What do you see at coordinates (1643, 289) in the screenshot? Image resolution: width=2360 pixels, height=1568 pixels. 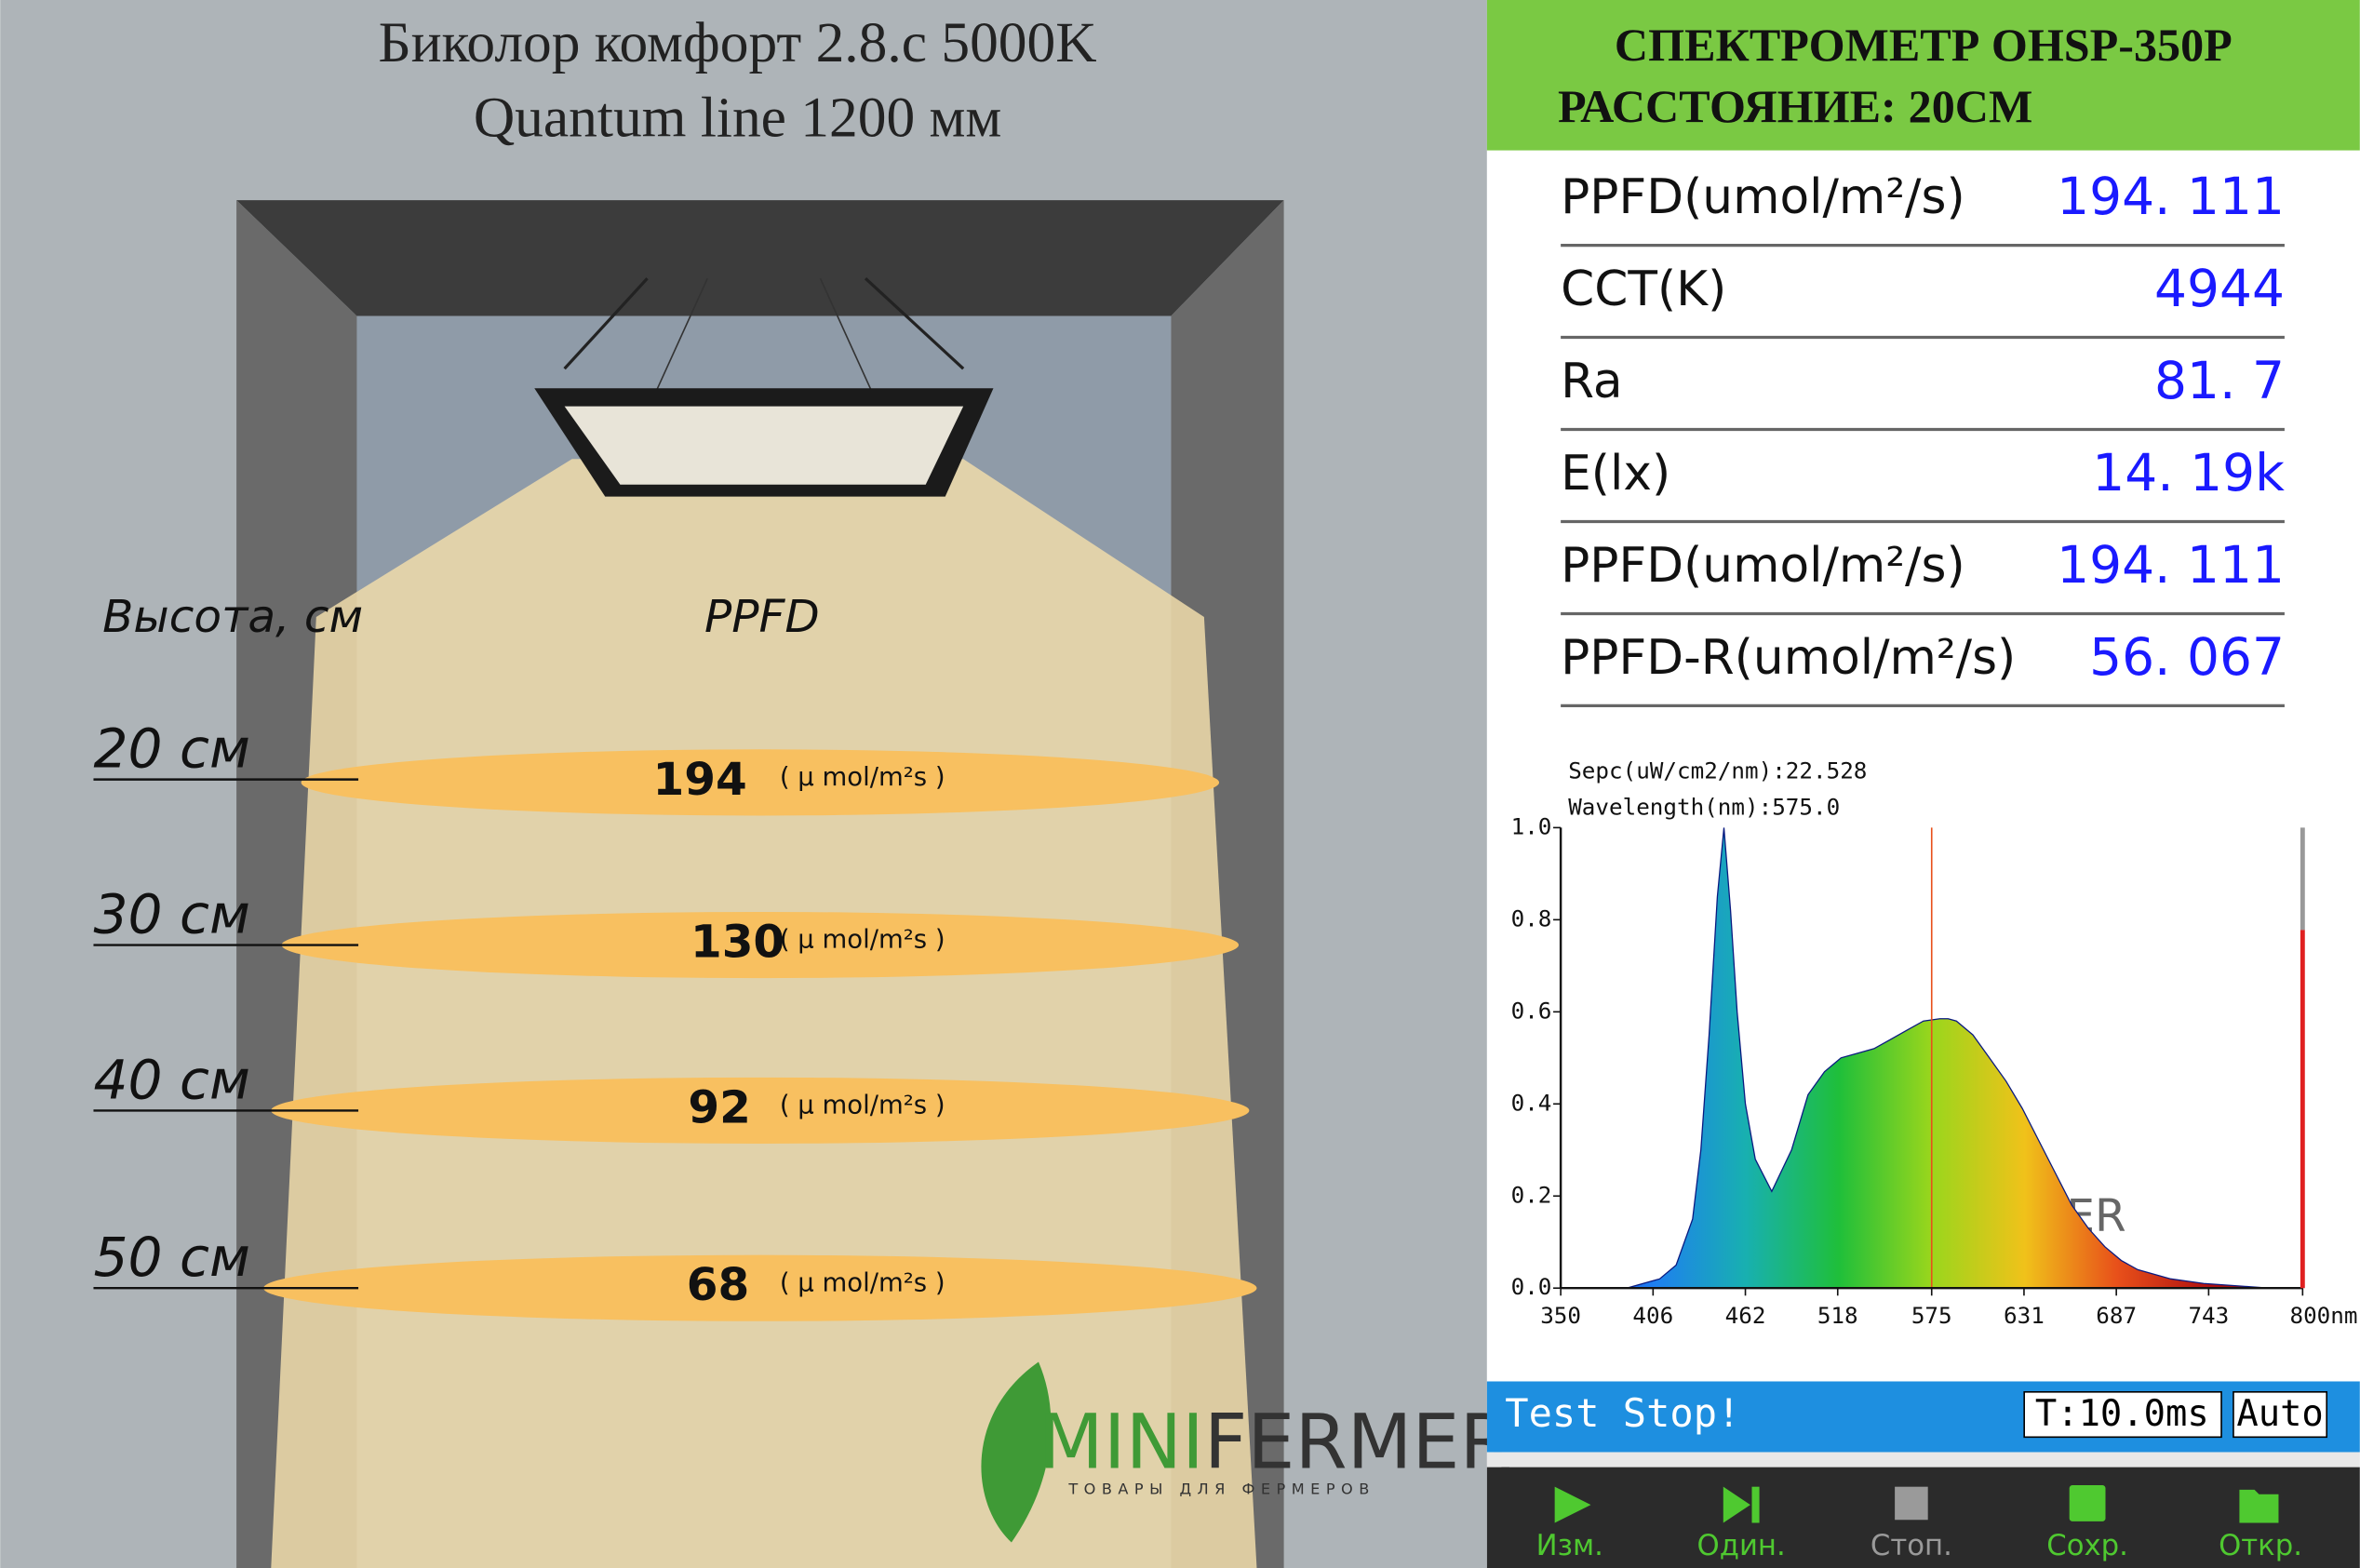 I see `reading-label: CCT(K)` at bounding box center [1643, 289].